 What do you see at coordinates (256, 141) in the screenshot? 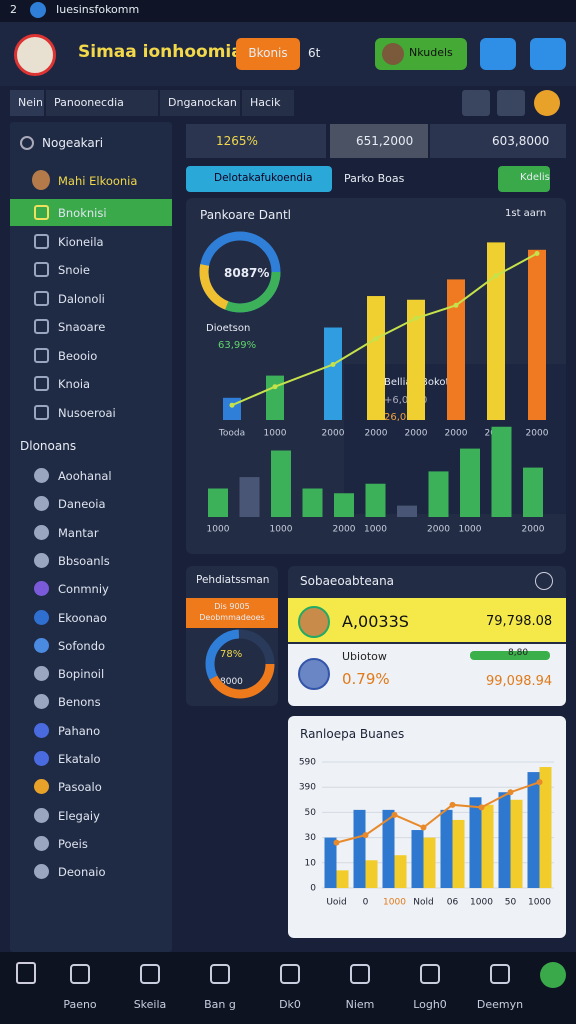
I see `stat-box: 1265%` at bounding box center [256, 141].